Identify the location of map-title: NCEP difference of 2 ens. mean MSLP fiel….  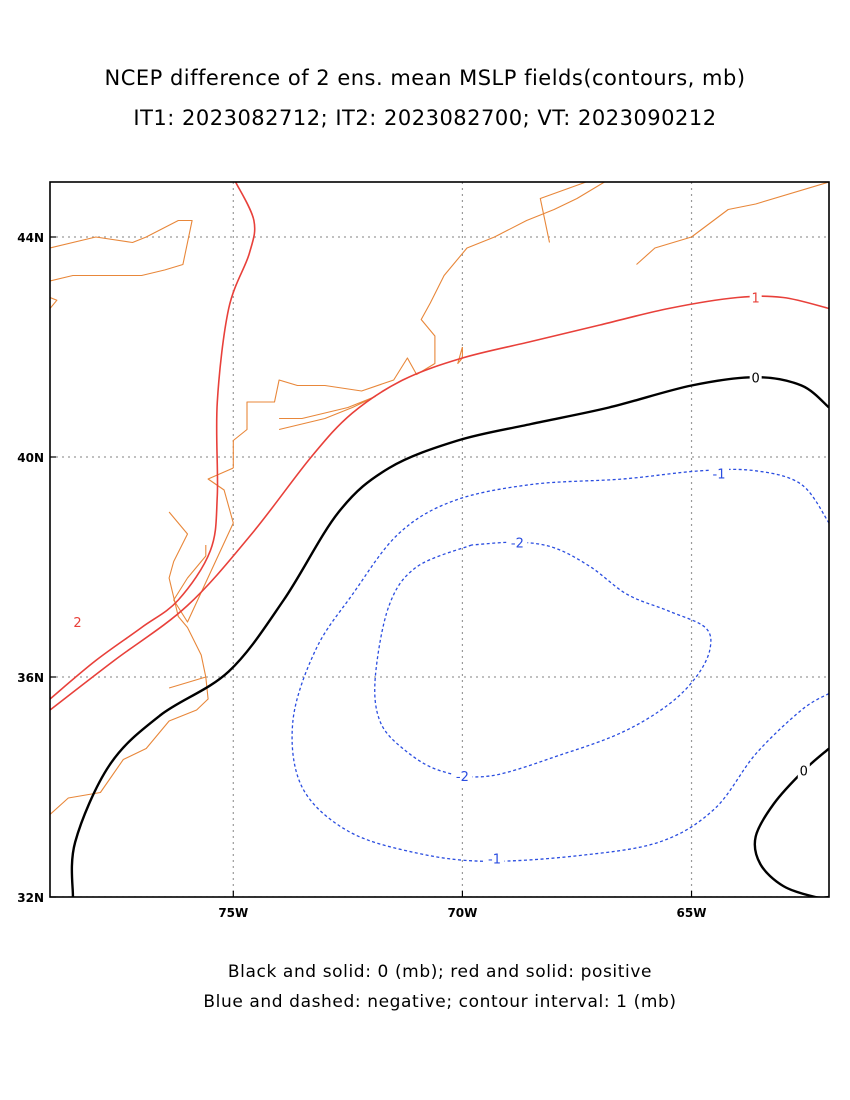
(425, 78).